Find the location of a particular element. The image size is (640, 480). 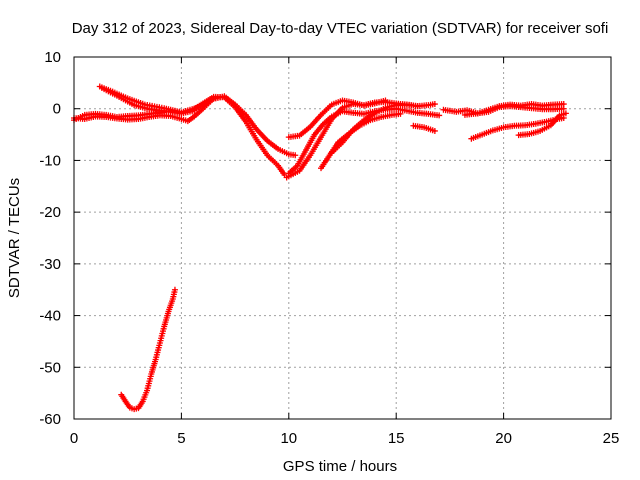

y-tick-label: 10 is located at coordinates (52, 57).